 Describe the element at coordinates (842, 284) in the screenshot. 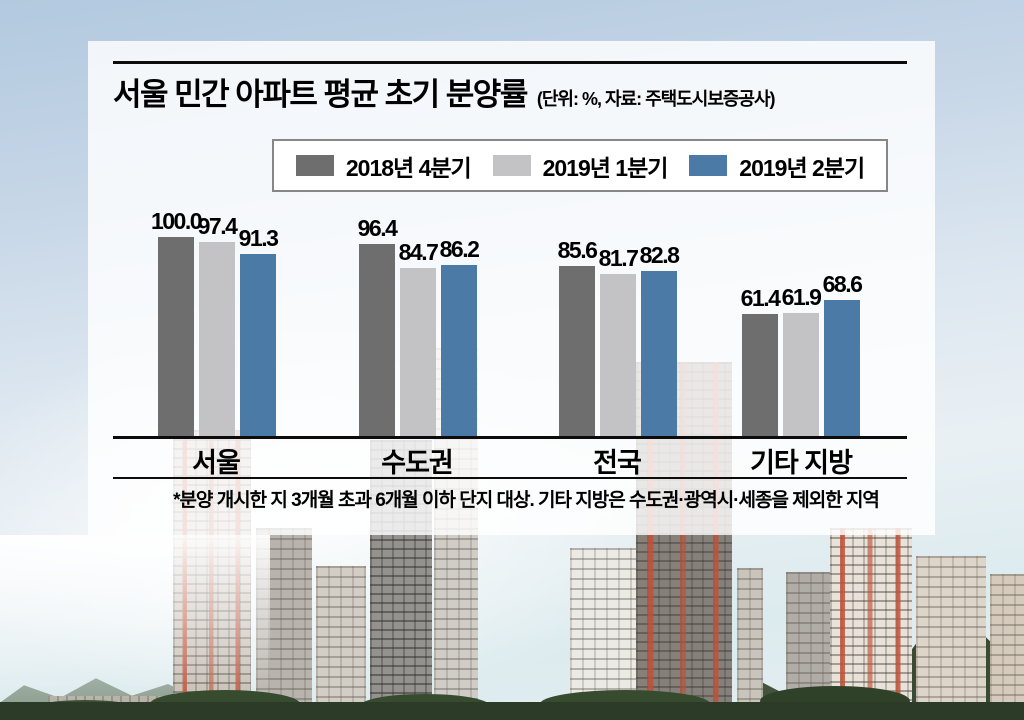

I see `bar-value-label: 68.6` at that location.